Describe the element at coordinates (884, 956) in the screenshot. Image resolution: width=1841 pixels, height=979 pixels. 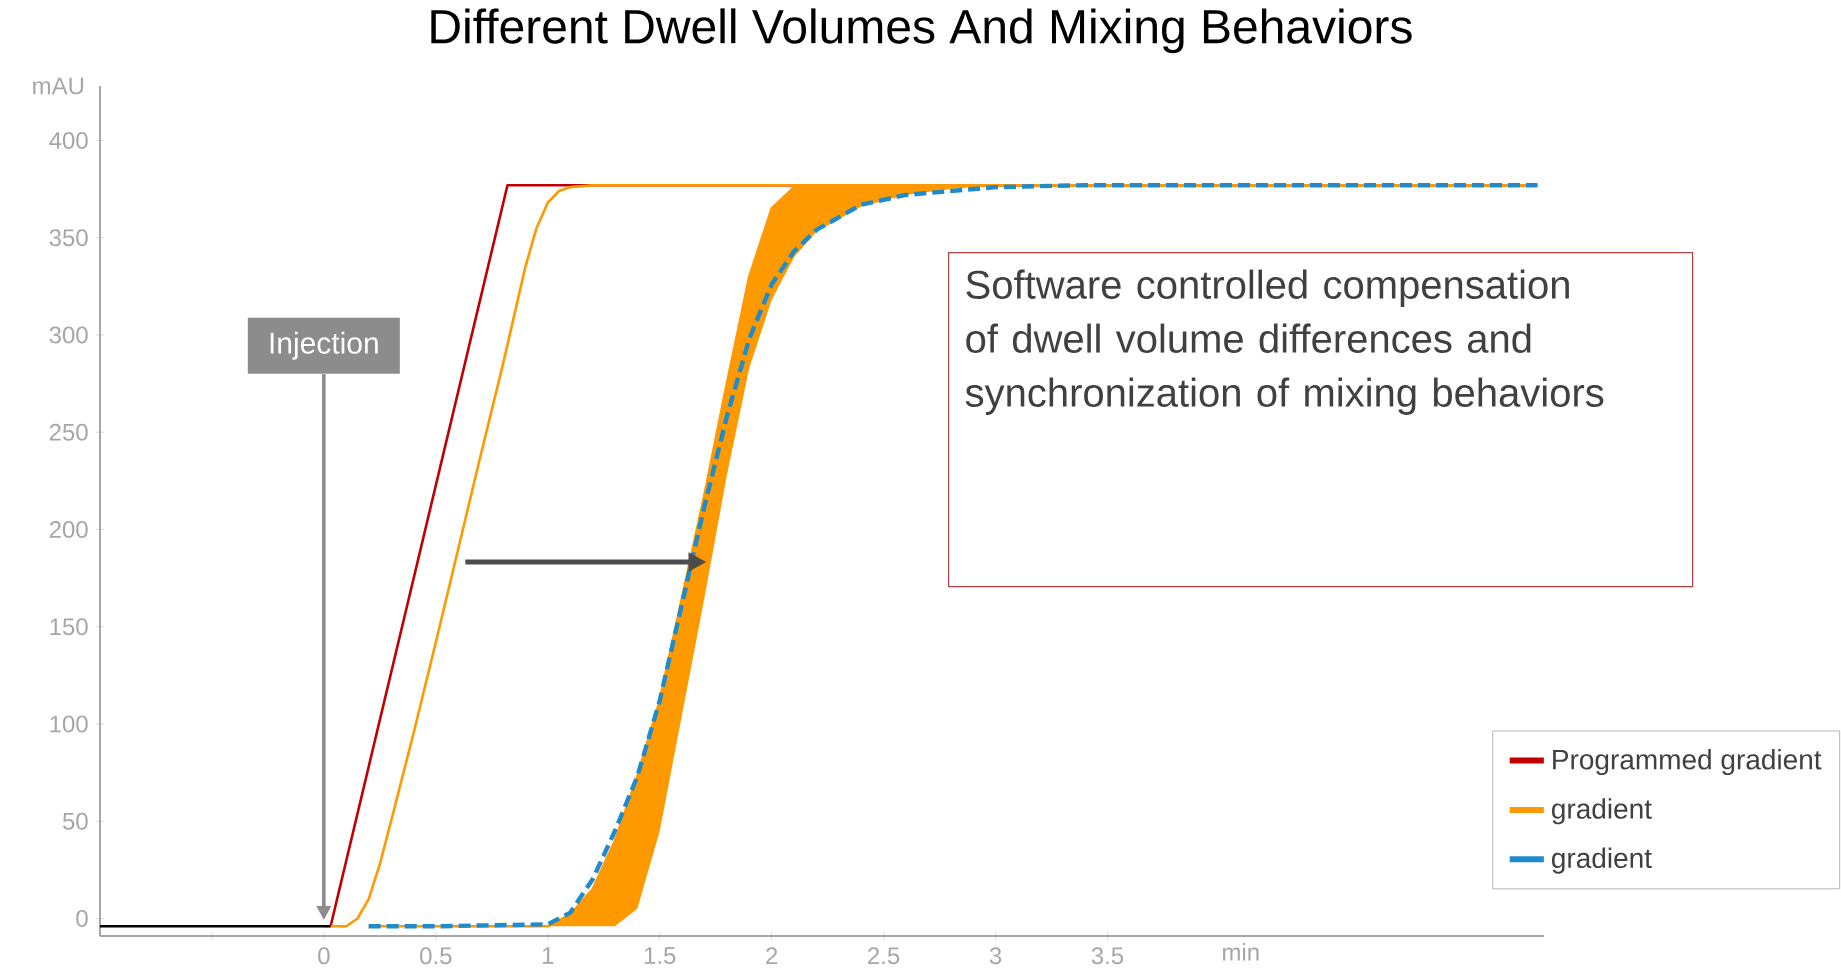
I see `x-tick-label: 2.5` at that location.